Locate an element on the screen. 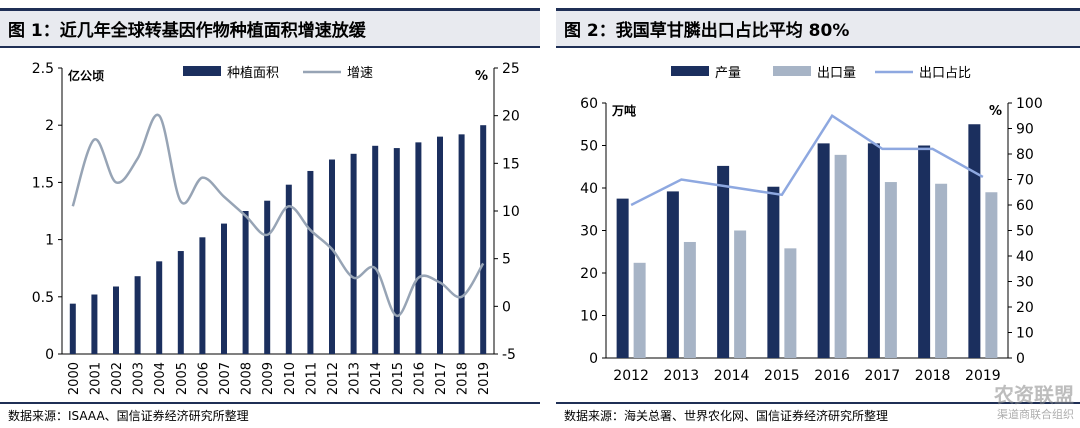  left-x-tick-label: 2004 is located at coordinates (160, 378).